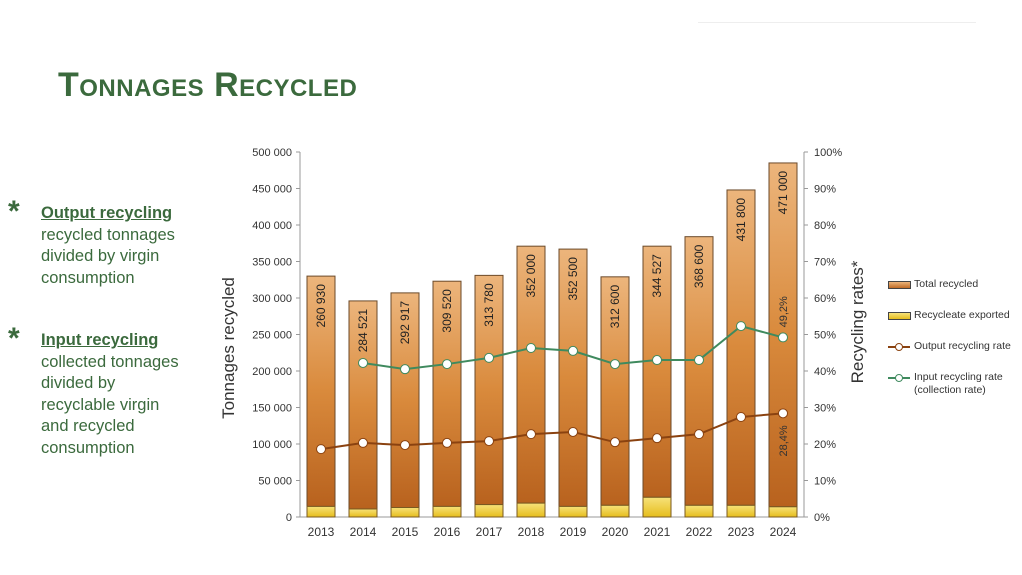 The width and height of the screenshot is (1022, 575). I want to click on rate-label-input: 49,2%, so click(784, 311).